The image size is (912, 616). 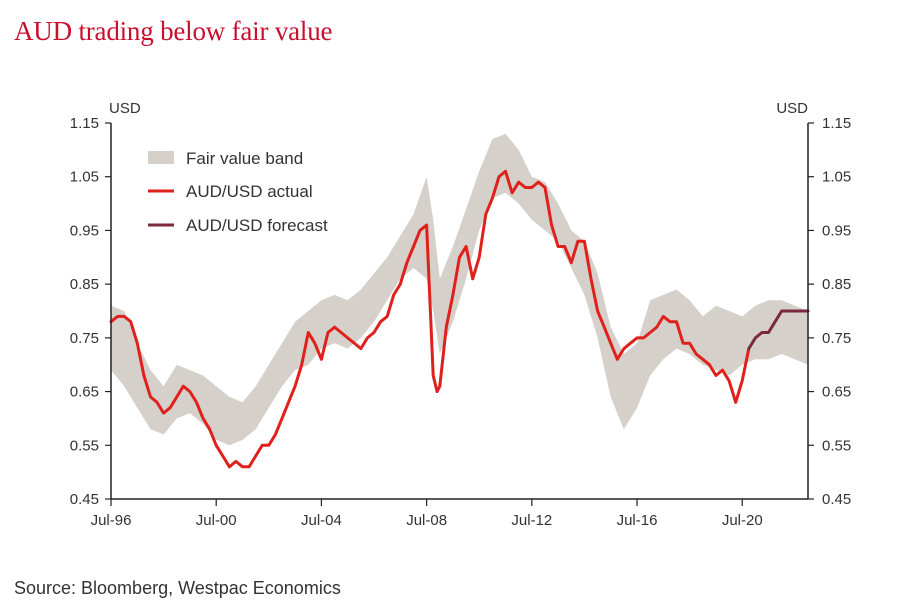 I want to click on y-tick-label-right: 0.75, so click(x=836, y=338).